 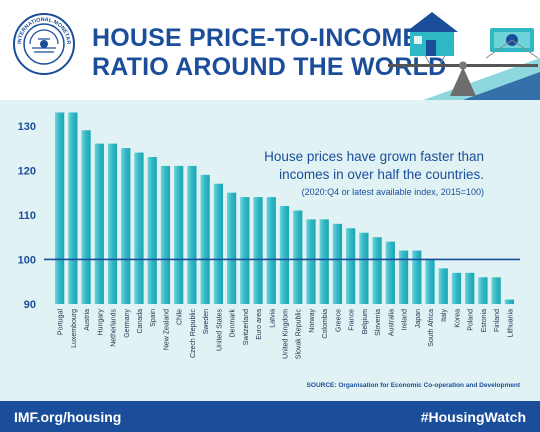 What do you see at coordinates (233, 323) in the screenshot?
I see `x-tick-label: Denmark` at bounding box center [233, 323].